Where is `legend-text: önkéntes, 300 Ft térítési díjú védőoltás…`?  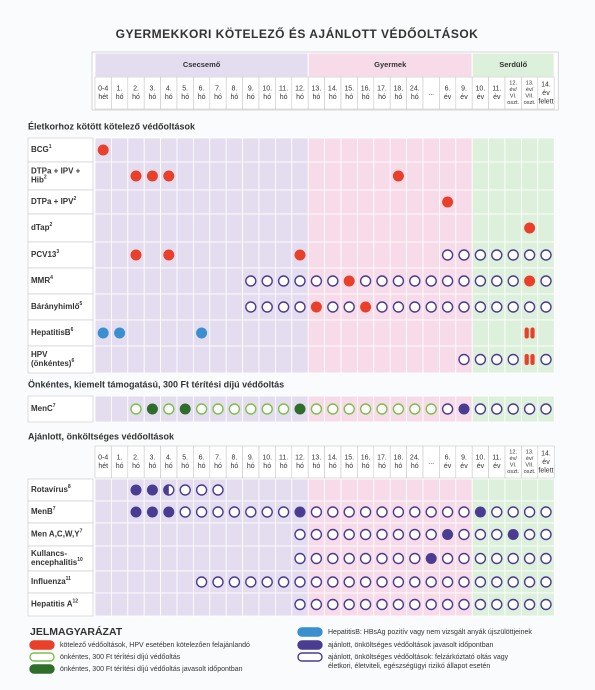
legend-text: önkéntes, 300 Ft térítési díjú védőoltás… is located at coordinates (151, 669).